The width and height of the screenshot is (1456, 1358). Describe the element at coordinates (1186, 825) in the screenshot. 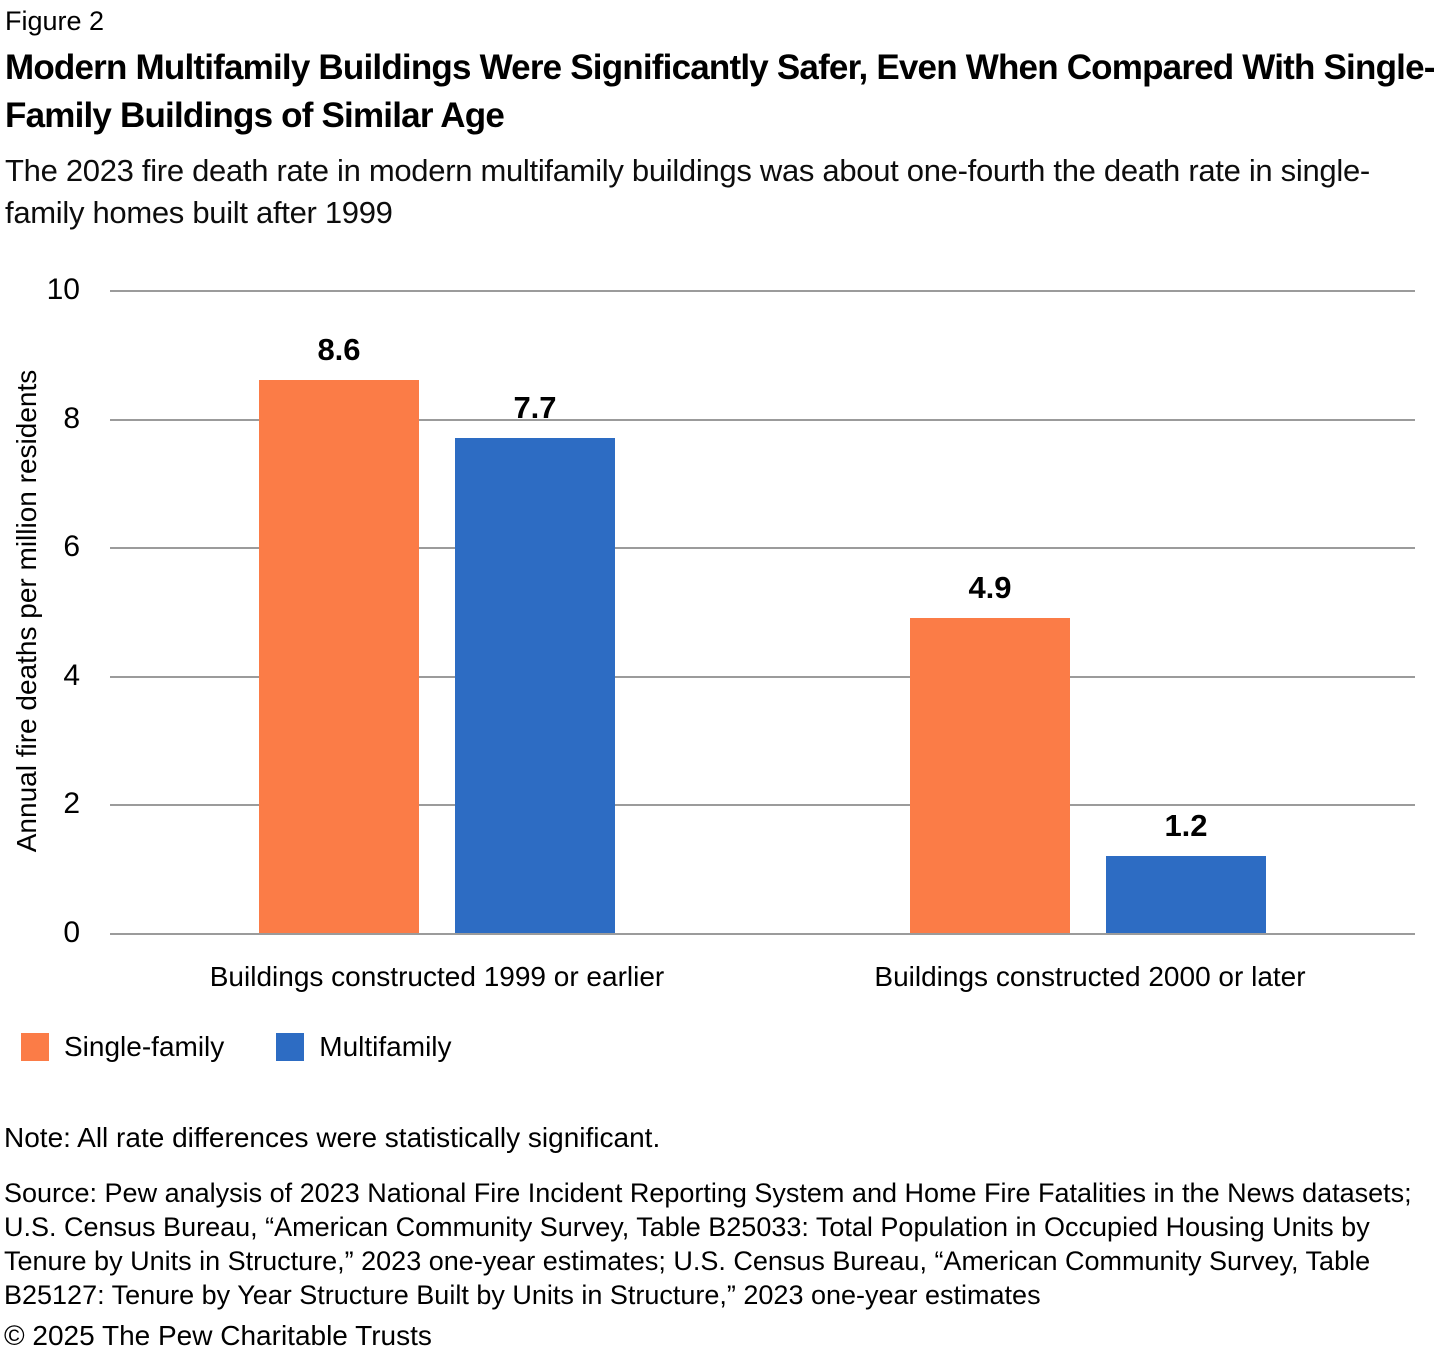

I see `bar-value-label: 1.2` at that location.